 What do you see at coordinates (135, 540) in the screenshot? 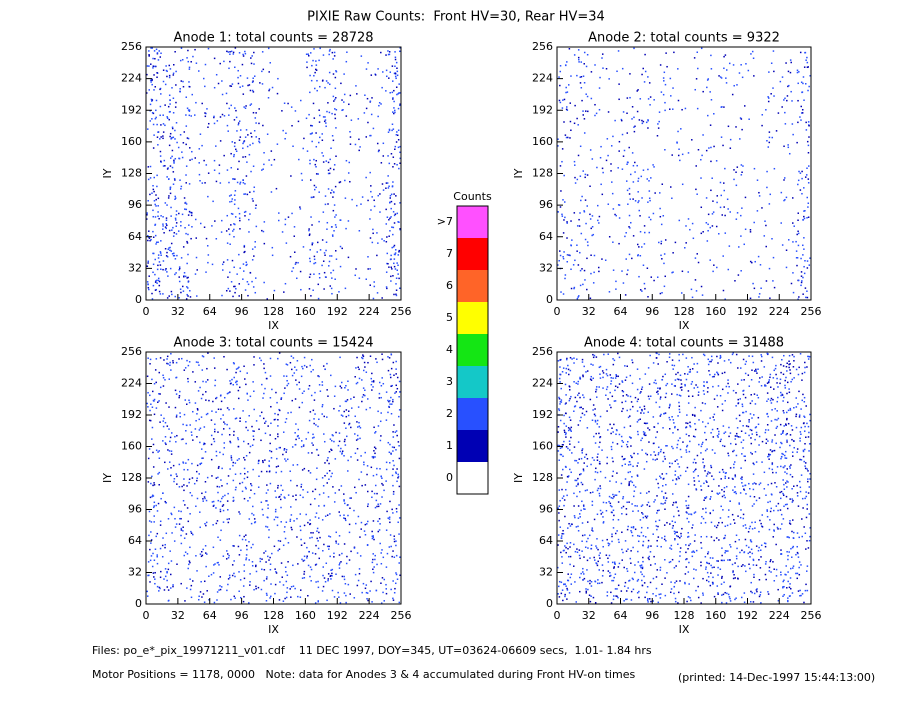
I see `y-tick-label: 64` at bounding box center [135, 540].